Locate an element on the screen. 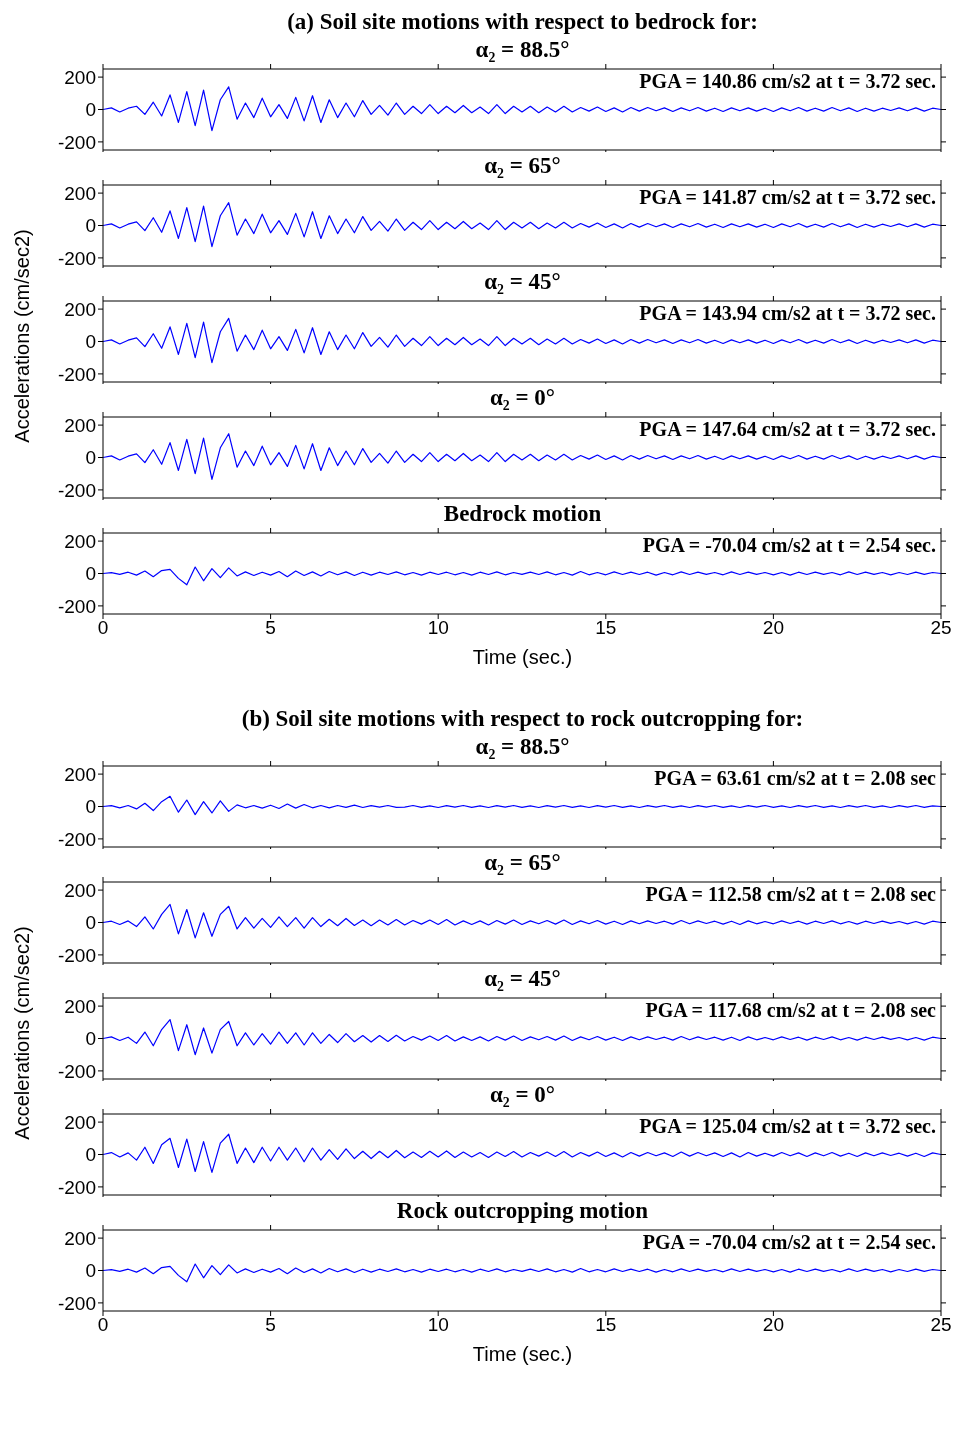 The height and width of the screenshot is (1434, 969). chart-title: (b) Soil site motions with respect to rock outcropping for: is located at coordinates (522, 719).